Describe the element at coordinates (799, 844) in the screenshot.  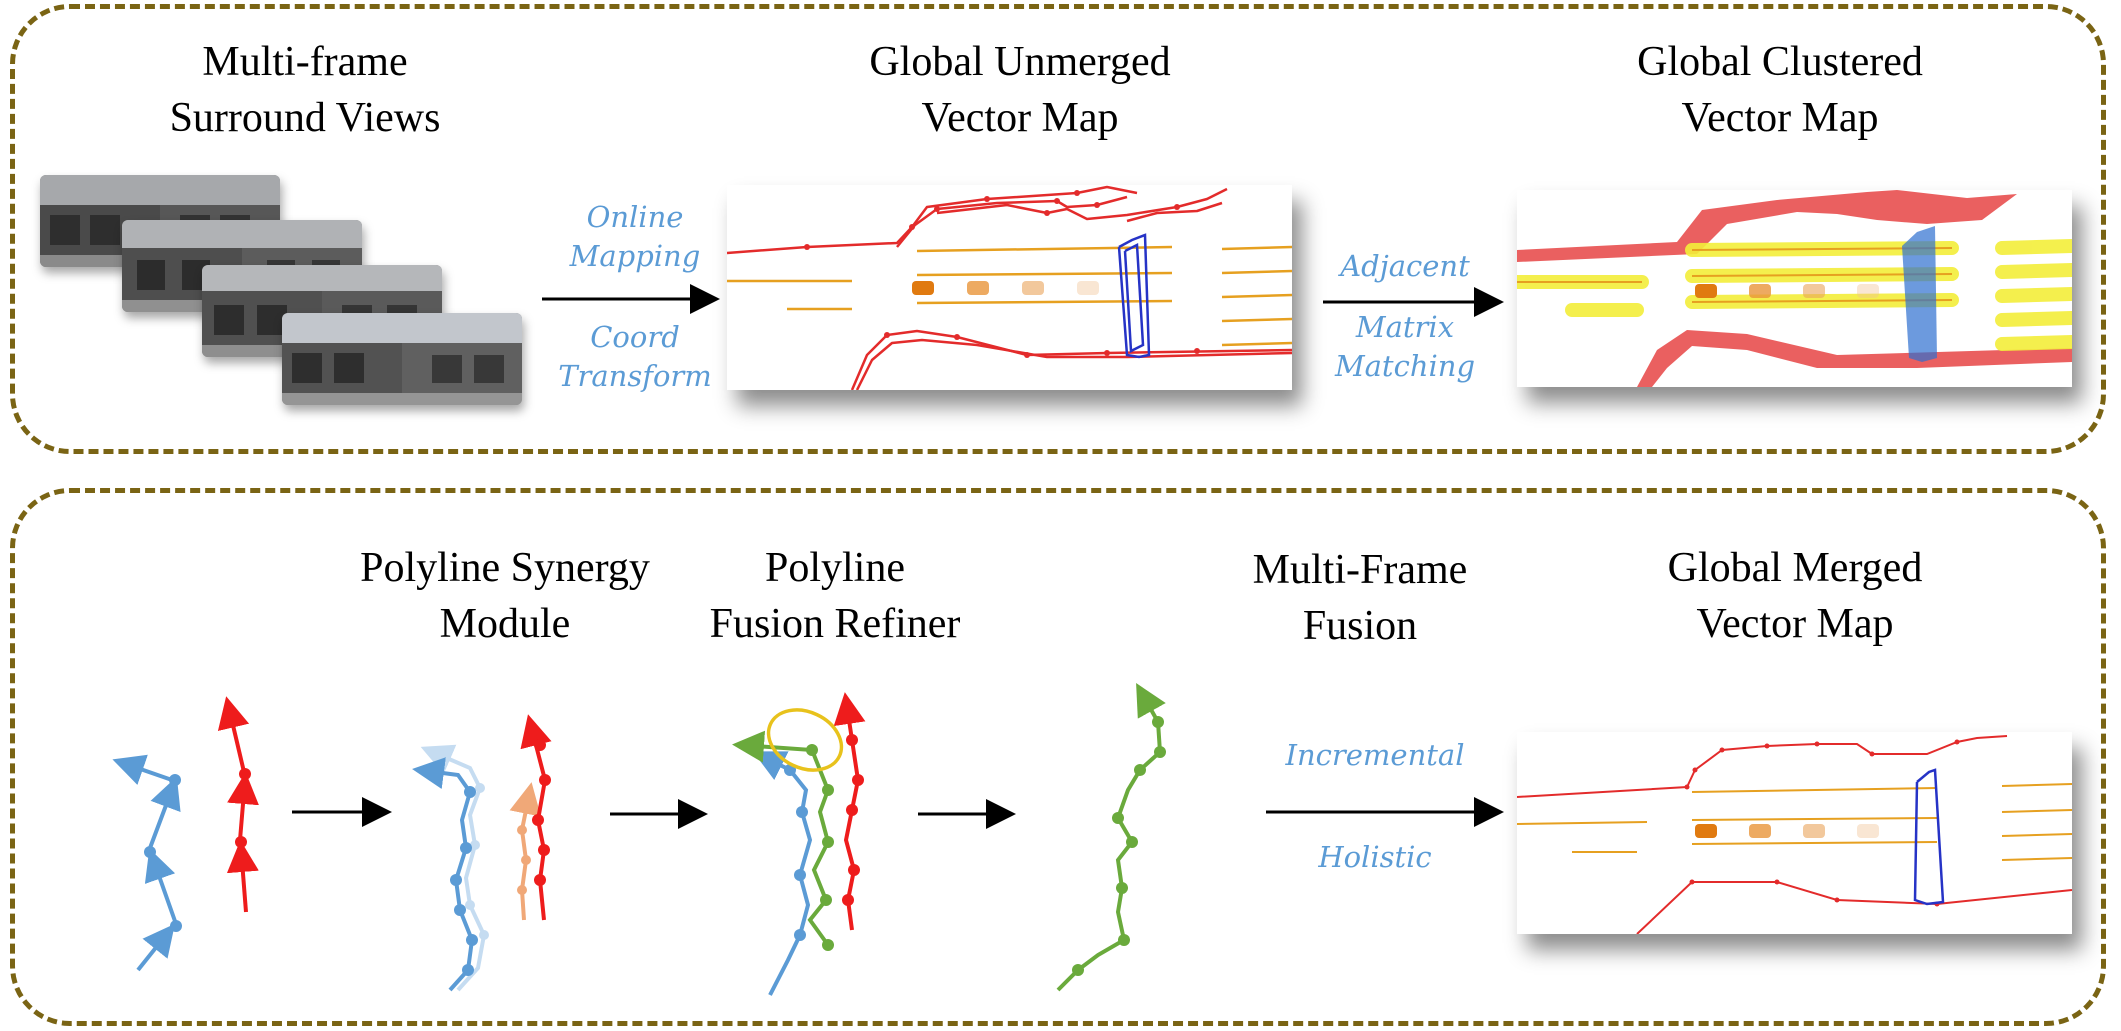
I see `refiner-polylines` at that location.